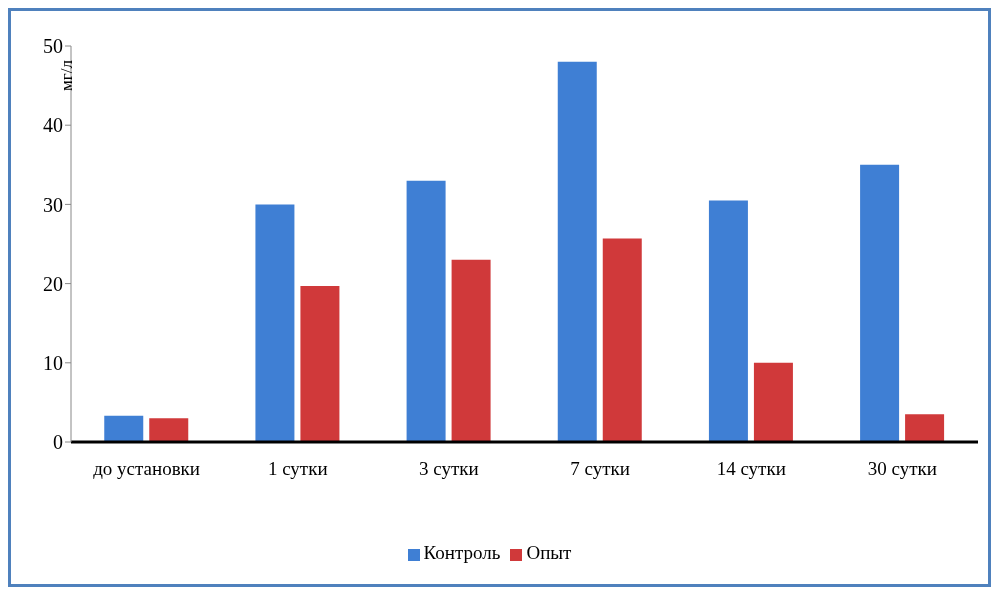 The width and height of the screenshot is (1003, 599). I want to click on y-tick-label: 30, so click(53, 204).